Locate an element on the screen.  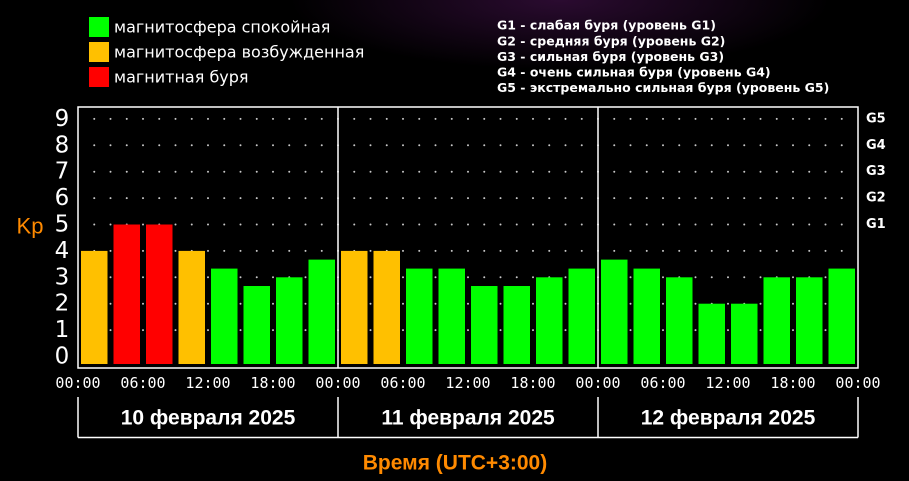
storm-level-label: G4 is located at coordinates (876, 145).